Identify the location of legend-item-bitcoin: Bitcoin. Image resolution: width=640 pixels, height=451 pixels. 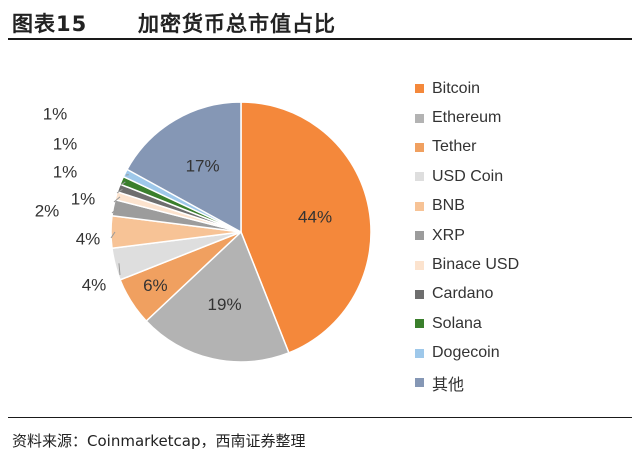
(520, 88).